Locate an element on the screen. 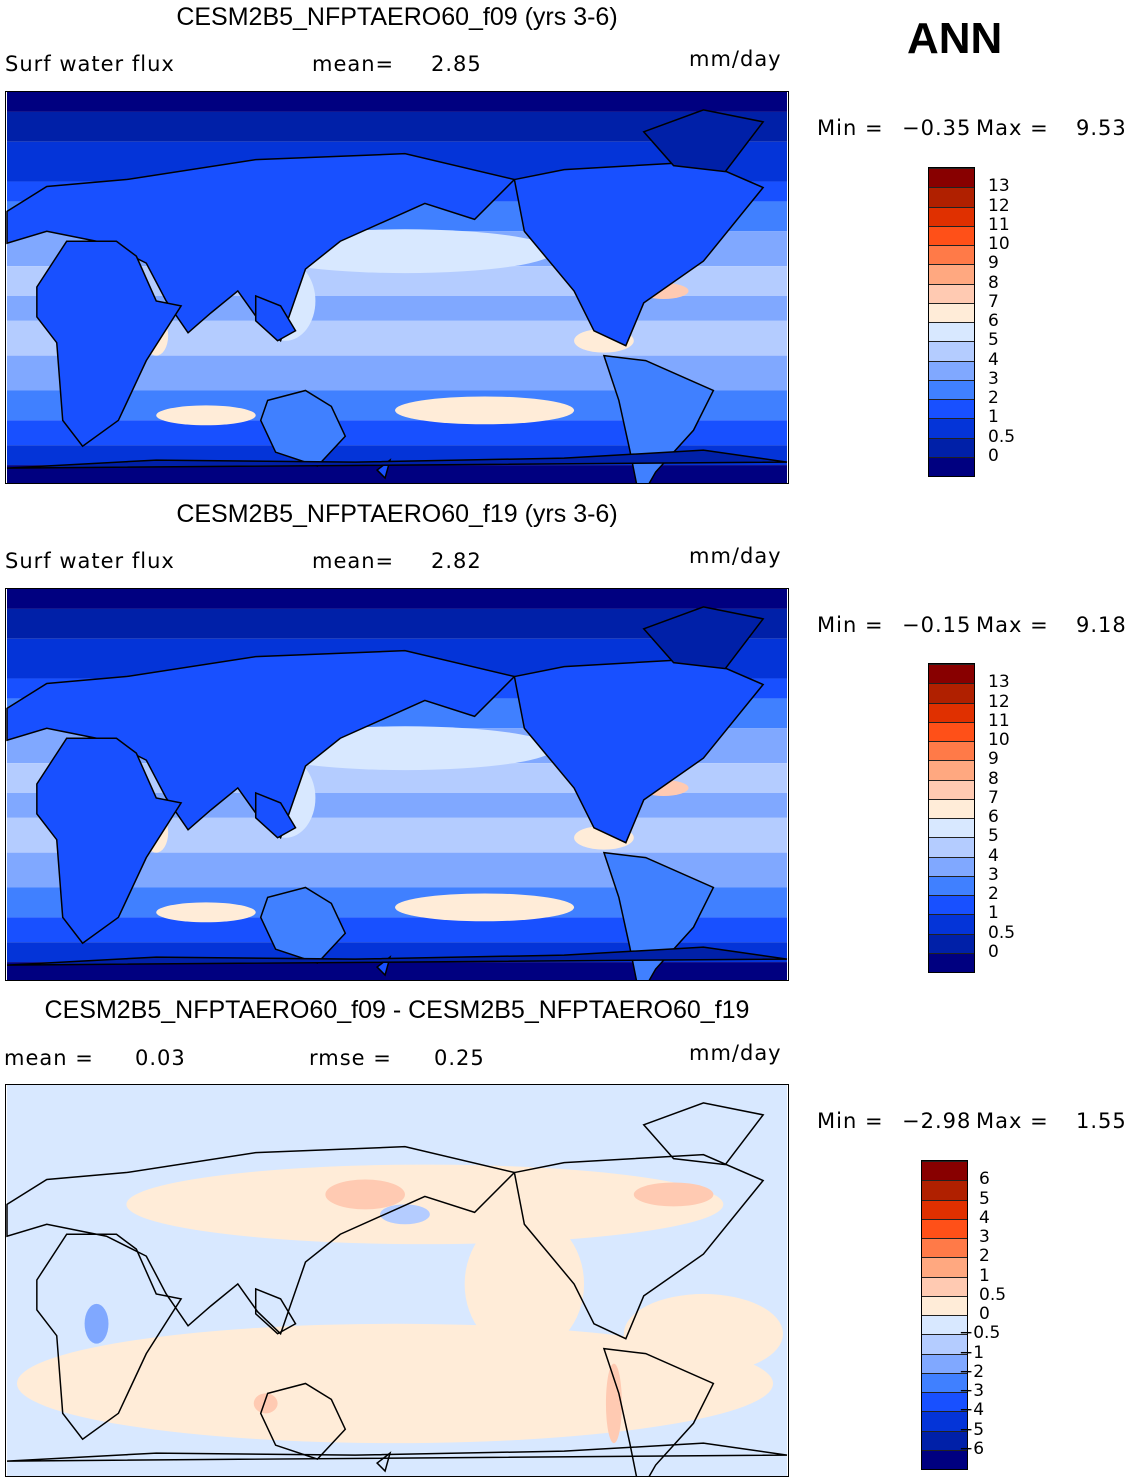 This screenshot has height=1482, width=1127. colorbar-tick-label: −1 is located at coordinates (972, 1352).